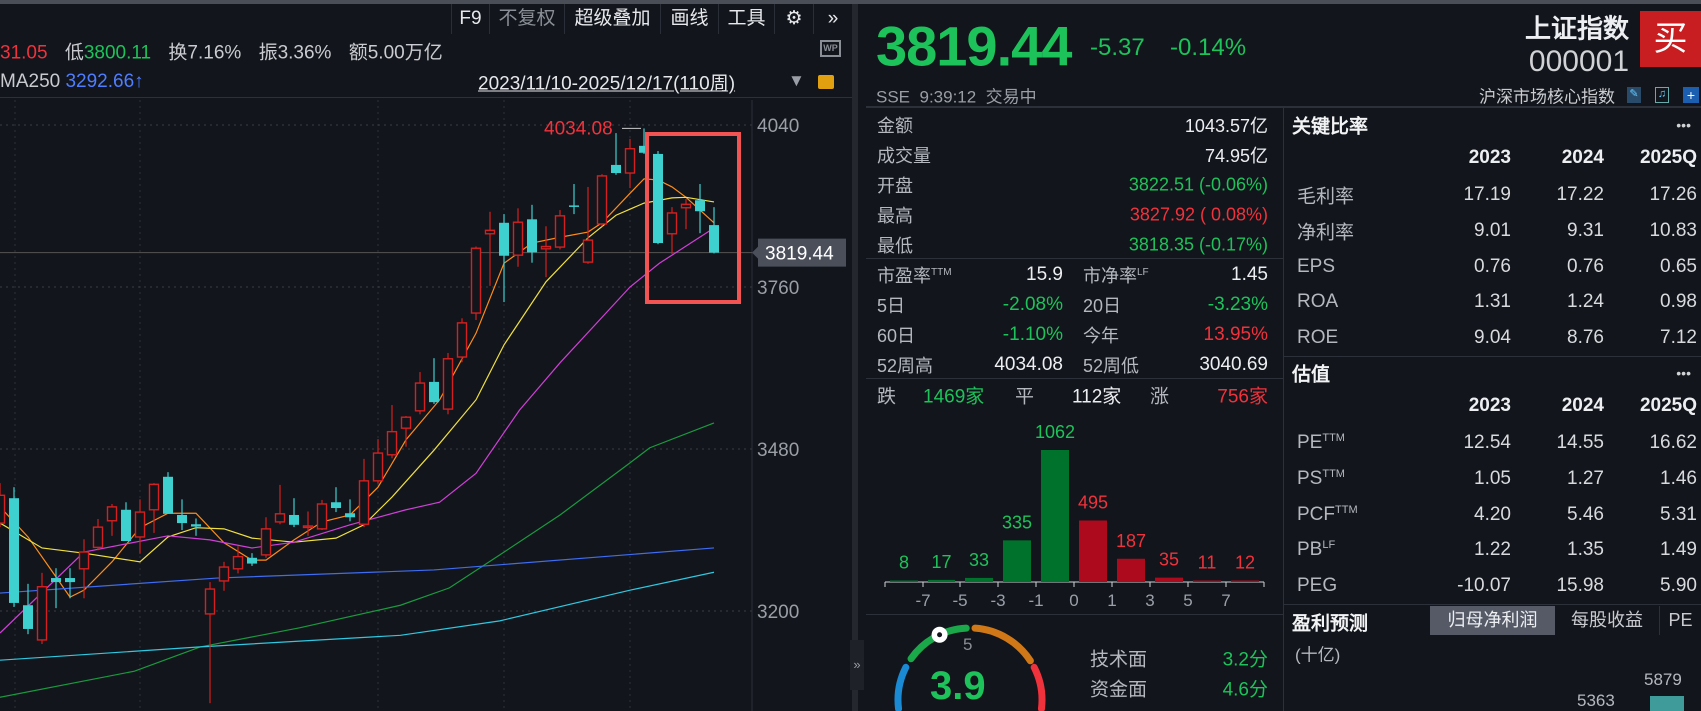 The width and height of the screenshot is (1701, 711). I want to click on price-change: -5.37, so click(1117, 47).